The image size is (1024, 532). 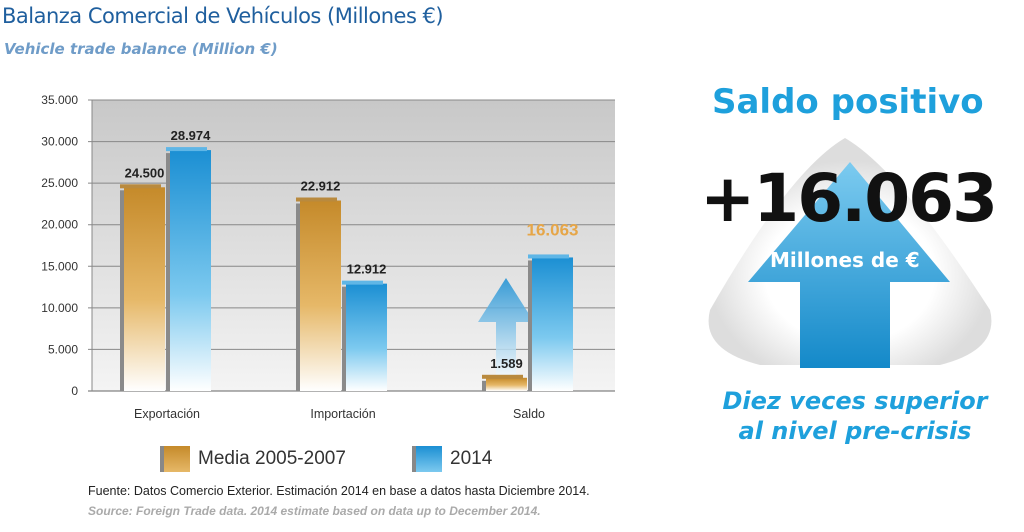 What do you see at coordinates (855, 401) in the screenshot?
I see `note-line-1: Diez veces superior` at bounding box center [855, 401].